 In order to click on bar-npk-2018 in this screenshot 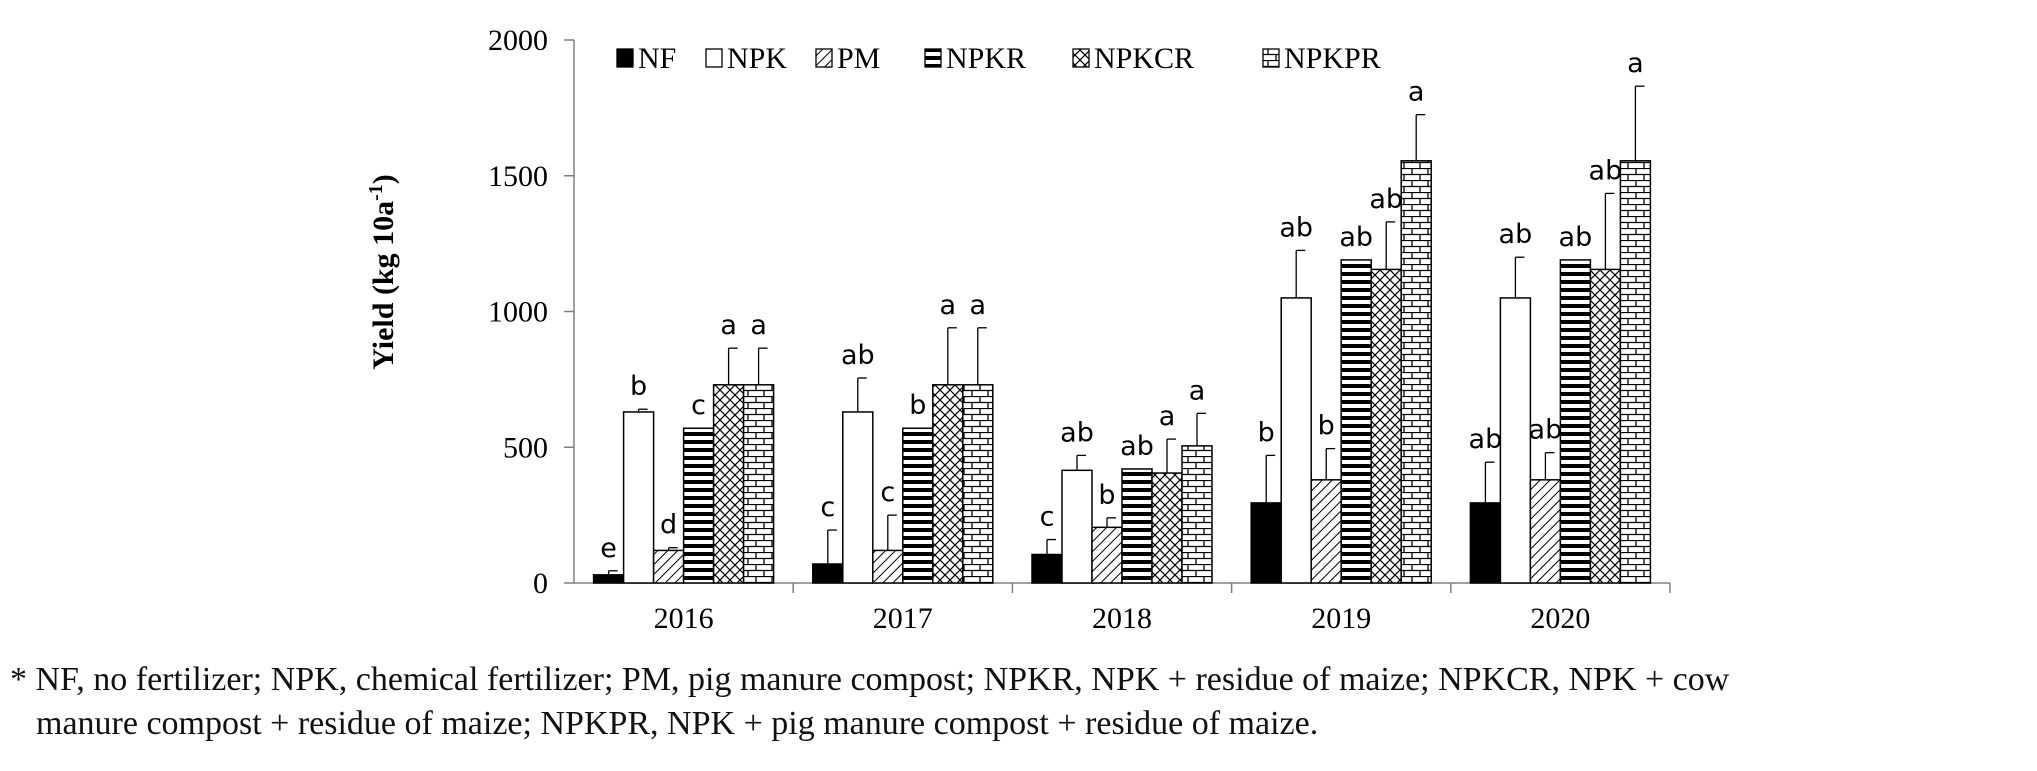, I will do `click(1077, 526)`.